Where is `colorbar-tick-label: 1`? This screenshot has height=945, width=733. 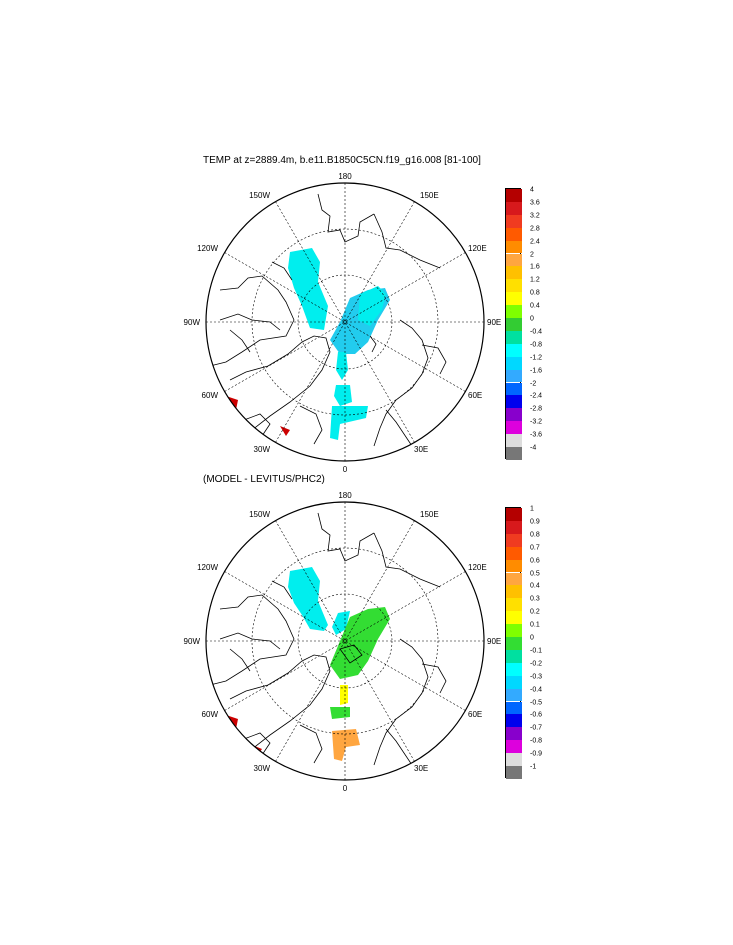
colorbar-tick-label: 1 is located at coordinates (532, 509).